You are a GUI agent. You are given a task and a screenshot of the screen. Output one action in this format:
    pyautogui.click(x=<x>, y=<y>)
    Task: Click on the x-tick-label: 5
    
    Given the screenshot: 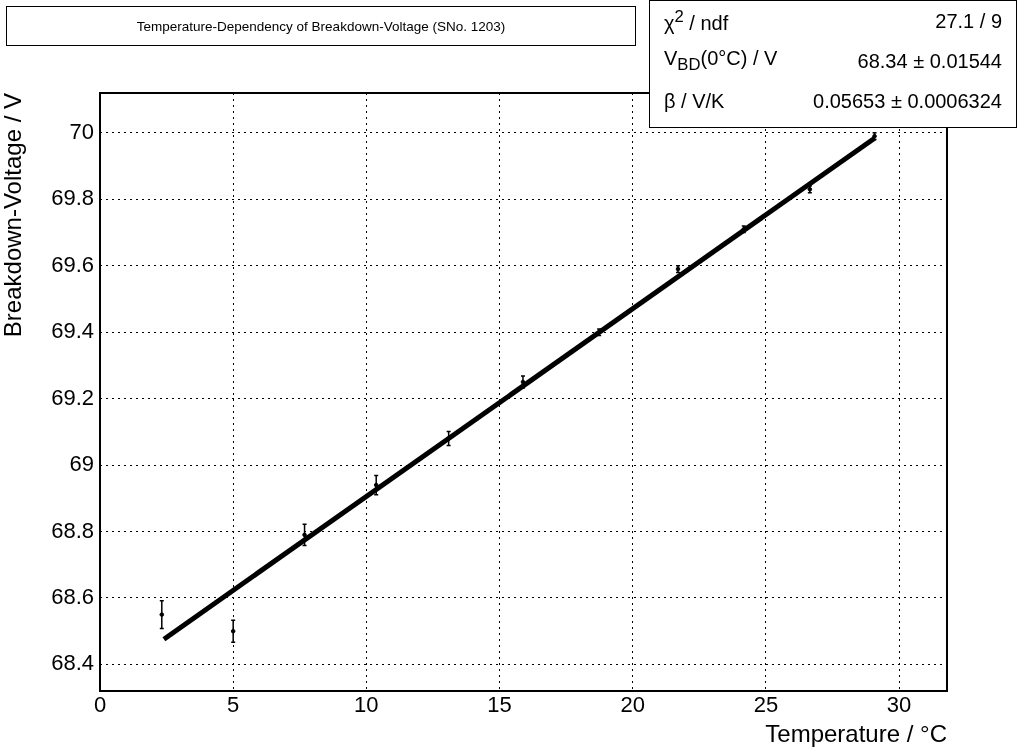 What is the action you would take?
    pyautogui.click(x=233, y=705)
    